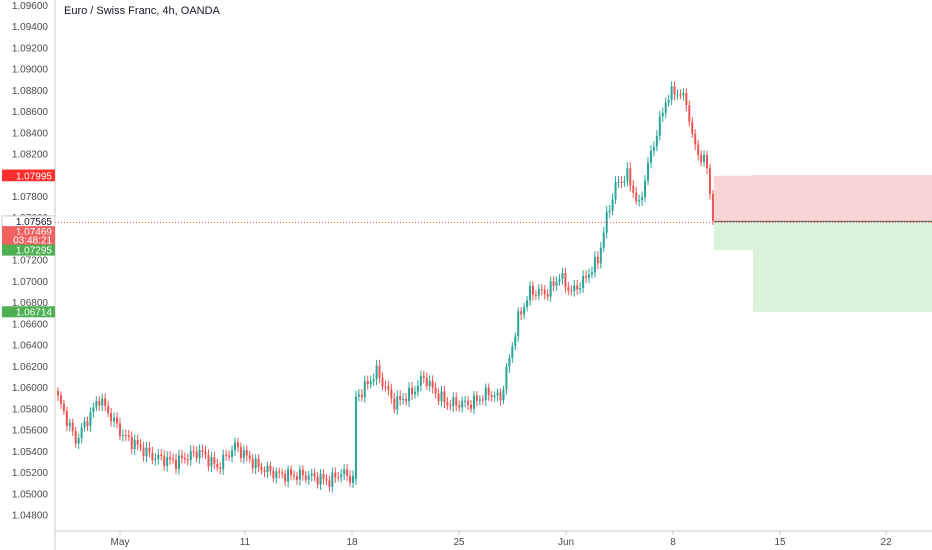  What do you see at coordinates (501, 539) in the screenshot?
I see `time-axis: May 11 18 25 Jun 8 15 22` at bounding box center [501, 539].